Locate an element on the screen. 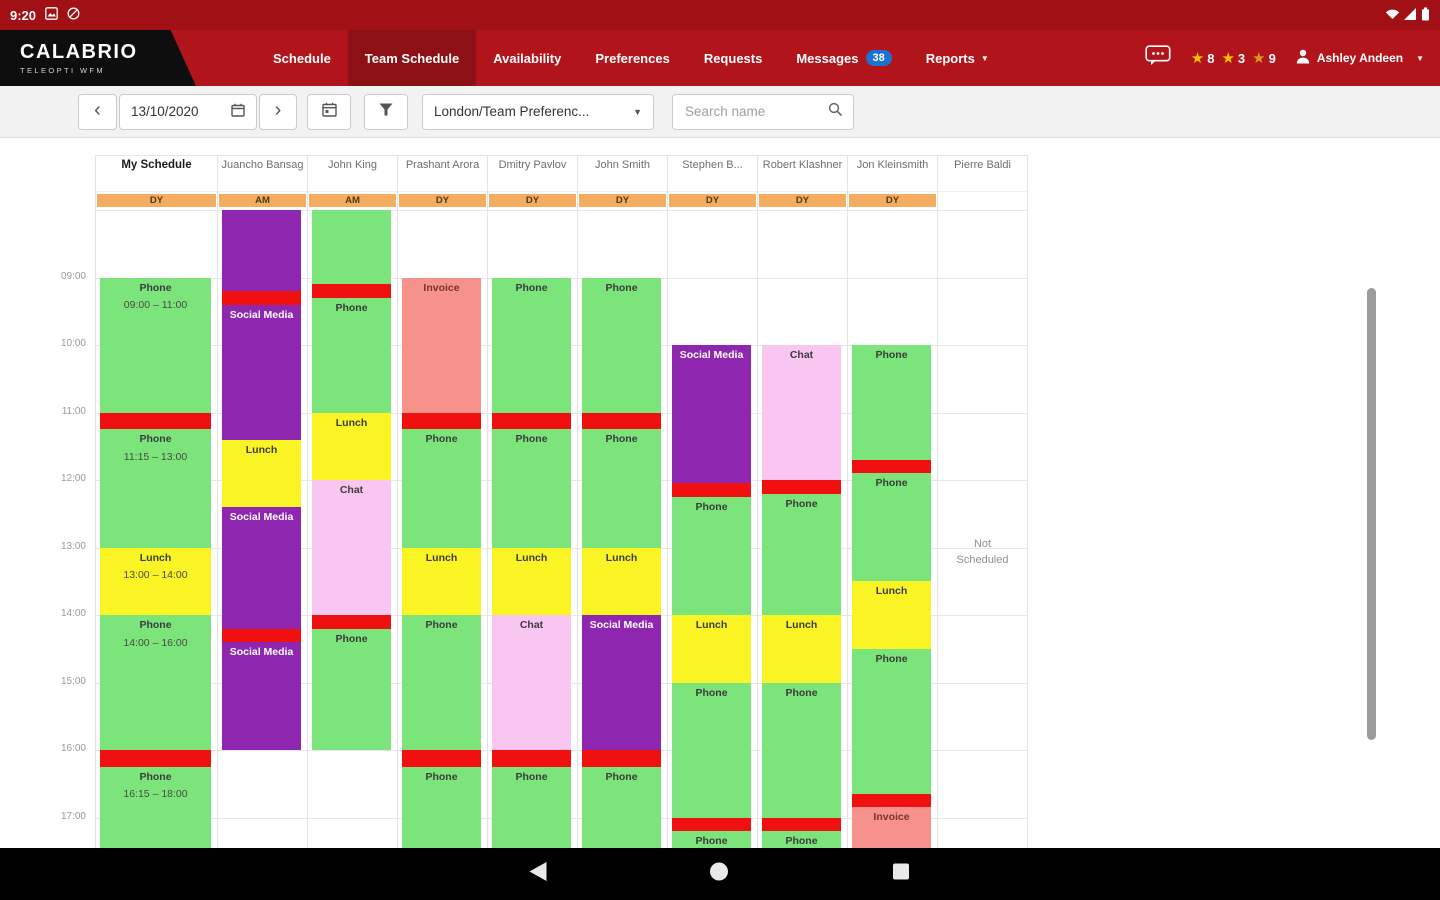  search-icon is located at coordinates (835, 112).